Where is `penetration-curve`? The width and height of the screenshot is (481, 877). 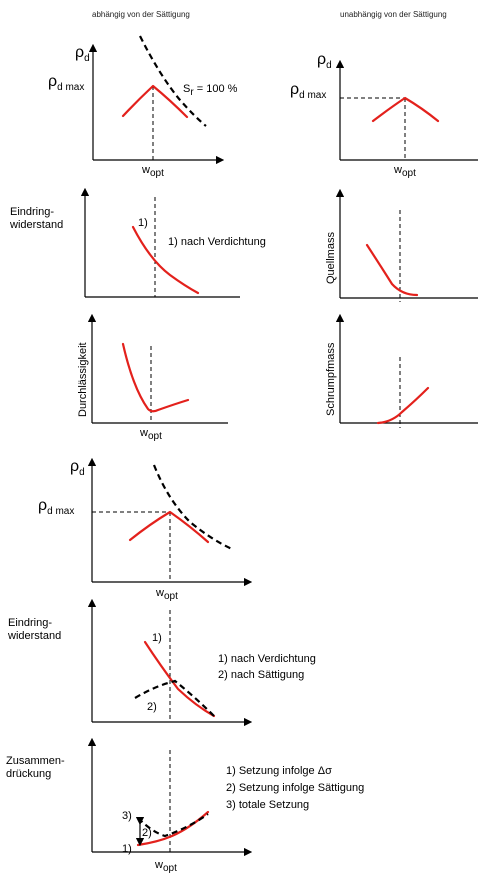
penetration-curve is located at coordinates (165, 260).